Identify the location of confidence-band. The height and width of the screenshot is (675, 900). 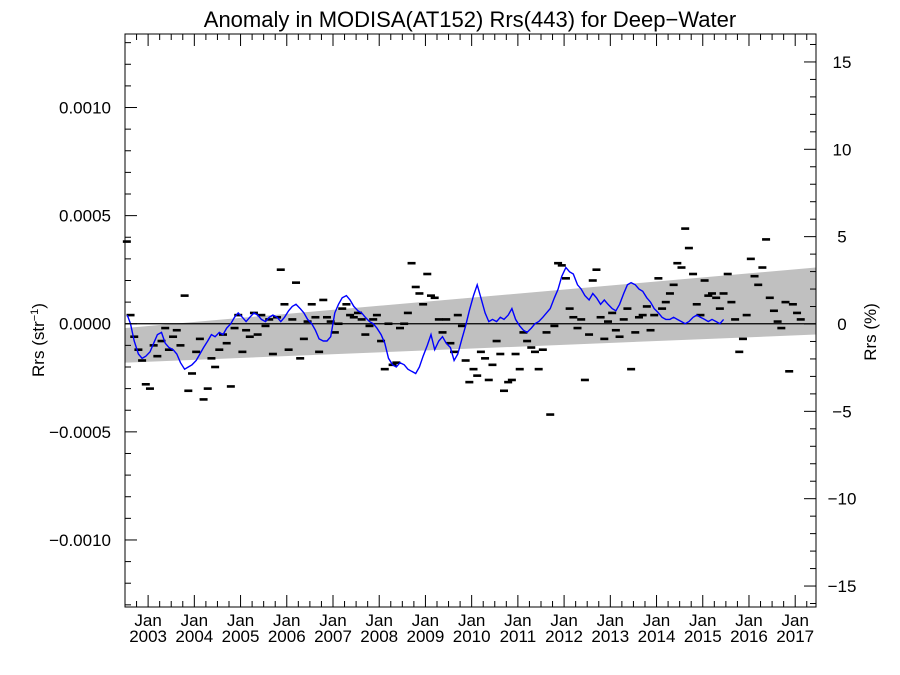
(470, 315).